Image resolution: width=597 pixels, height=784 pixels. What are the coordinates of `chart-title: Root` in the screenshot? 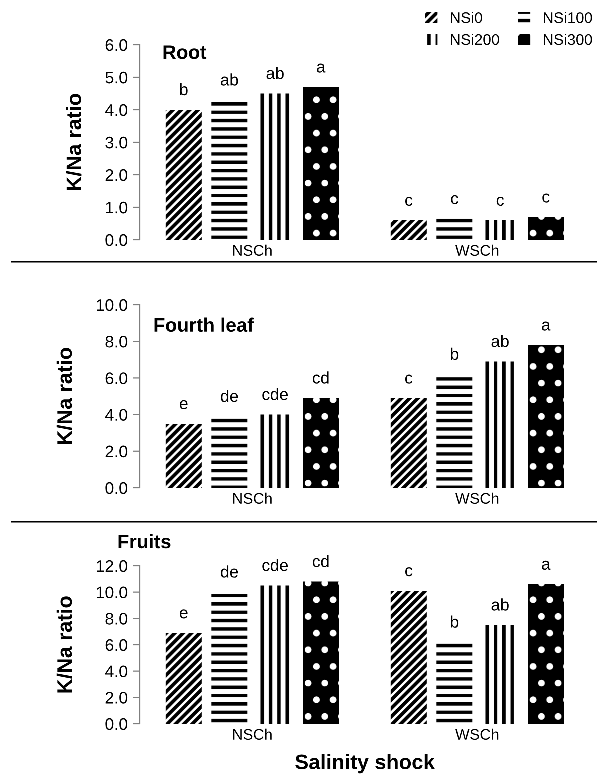 It's located at (185, 53).